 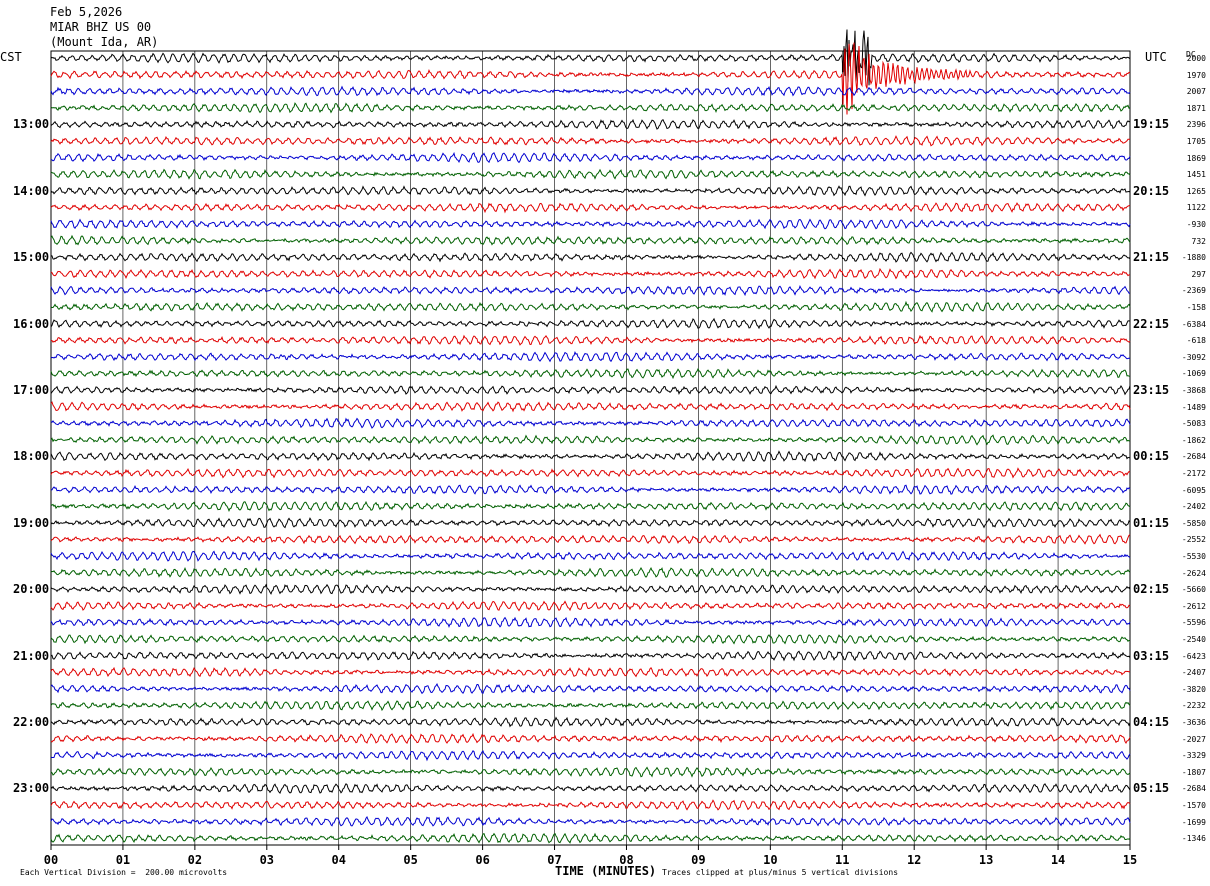 I want to click on dc-offset-value: -2612, so click(x=1193, y=606).